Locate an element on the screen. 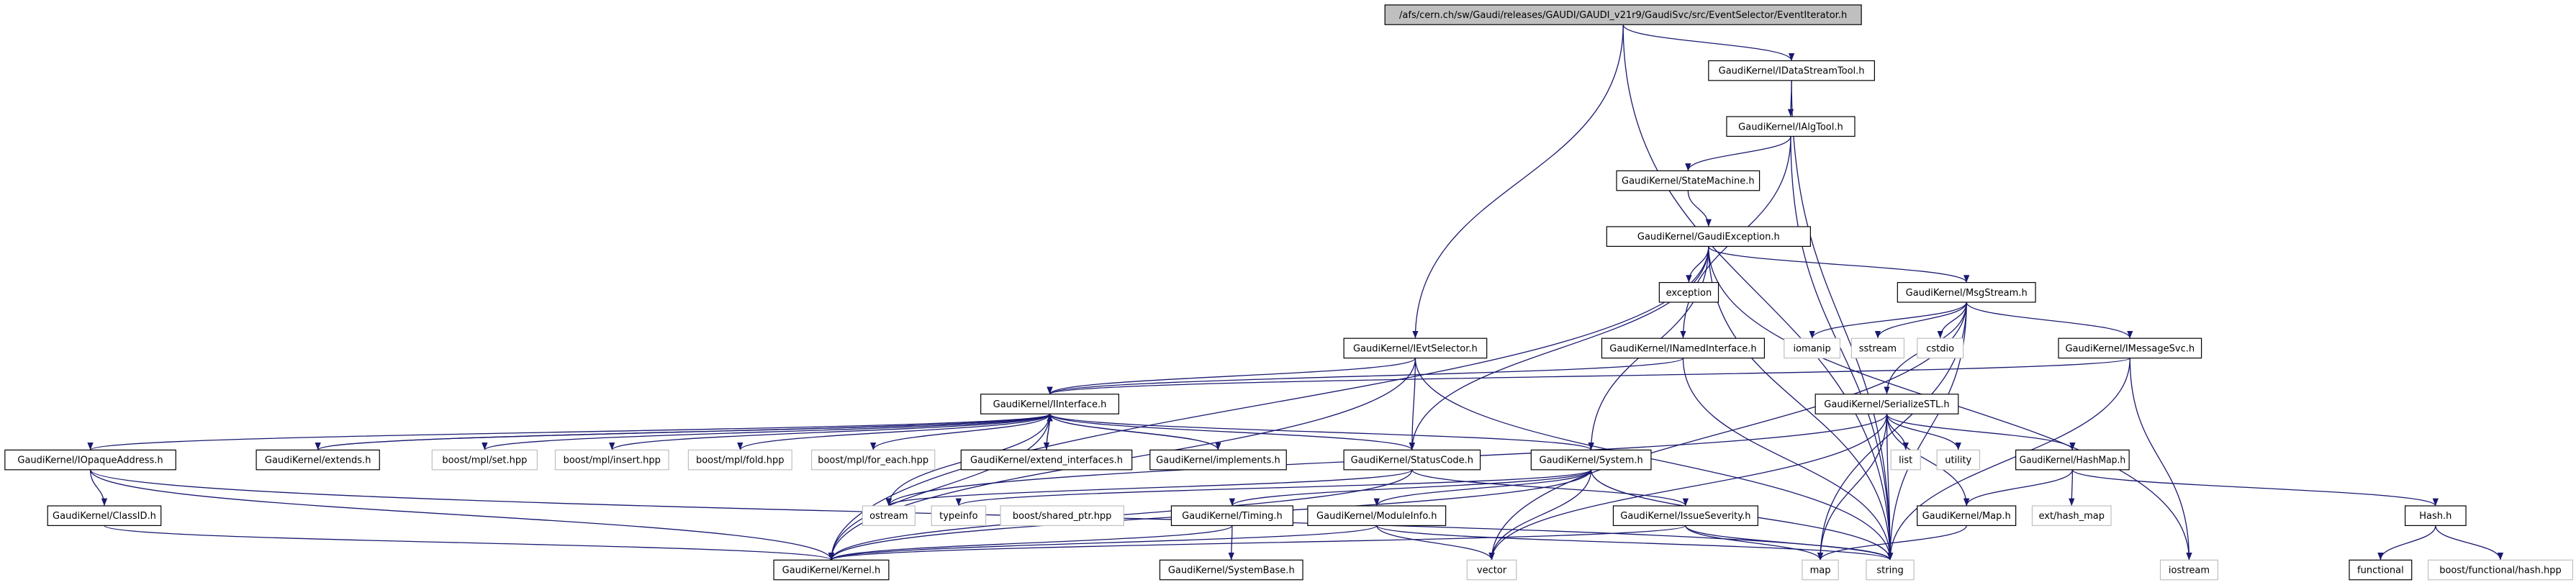 The image size is (2576, 585). node-label: GaudiKernel/INamedInterface.h is located at coordinates (1683, 348).